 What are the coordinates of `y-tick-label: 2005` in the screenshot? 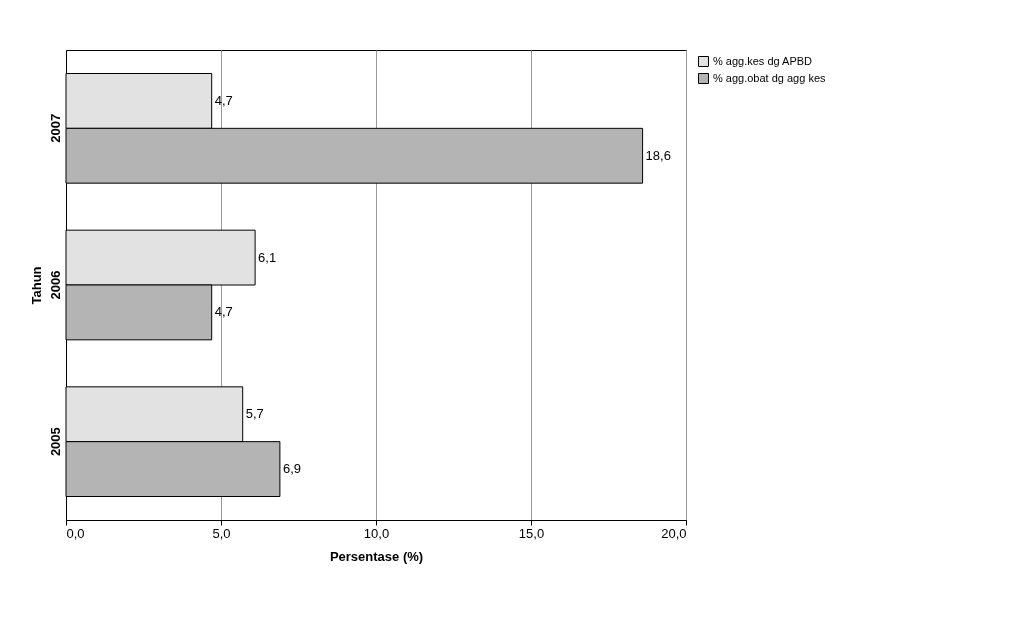 It's located at (55, 442).